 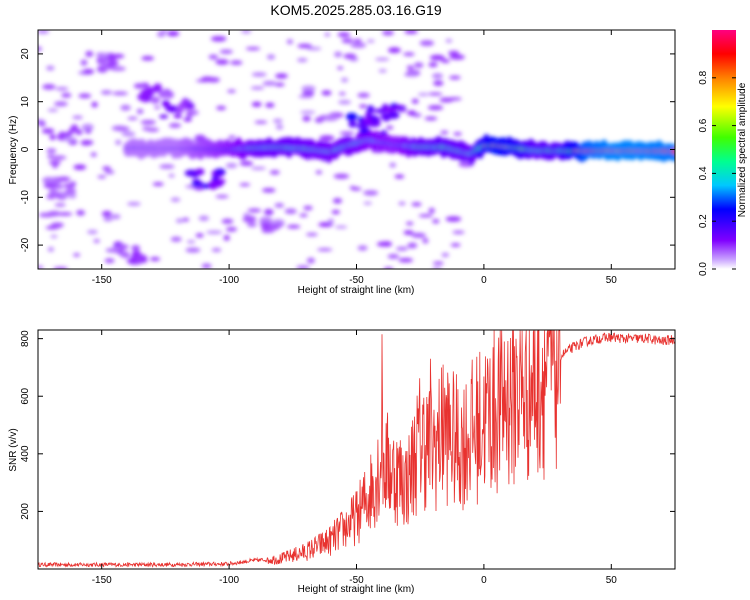 What do you see at coordinates (724, 149) in the screenshot?
I see `colorbar-gradient` at bounding box center [724, 149].